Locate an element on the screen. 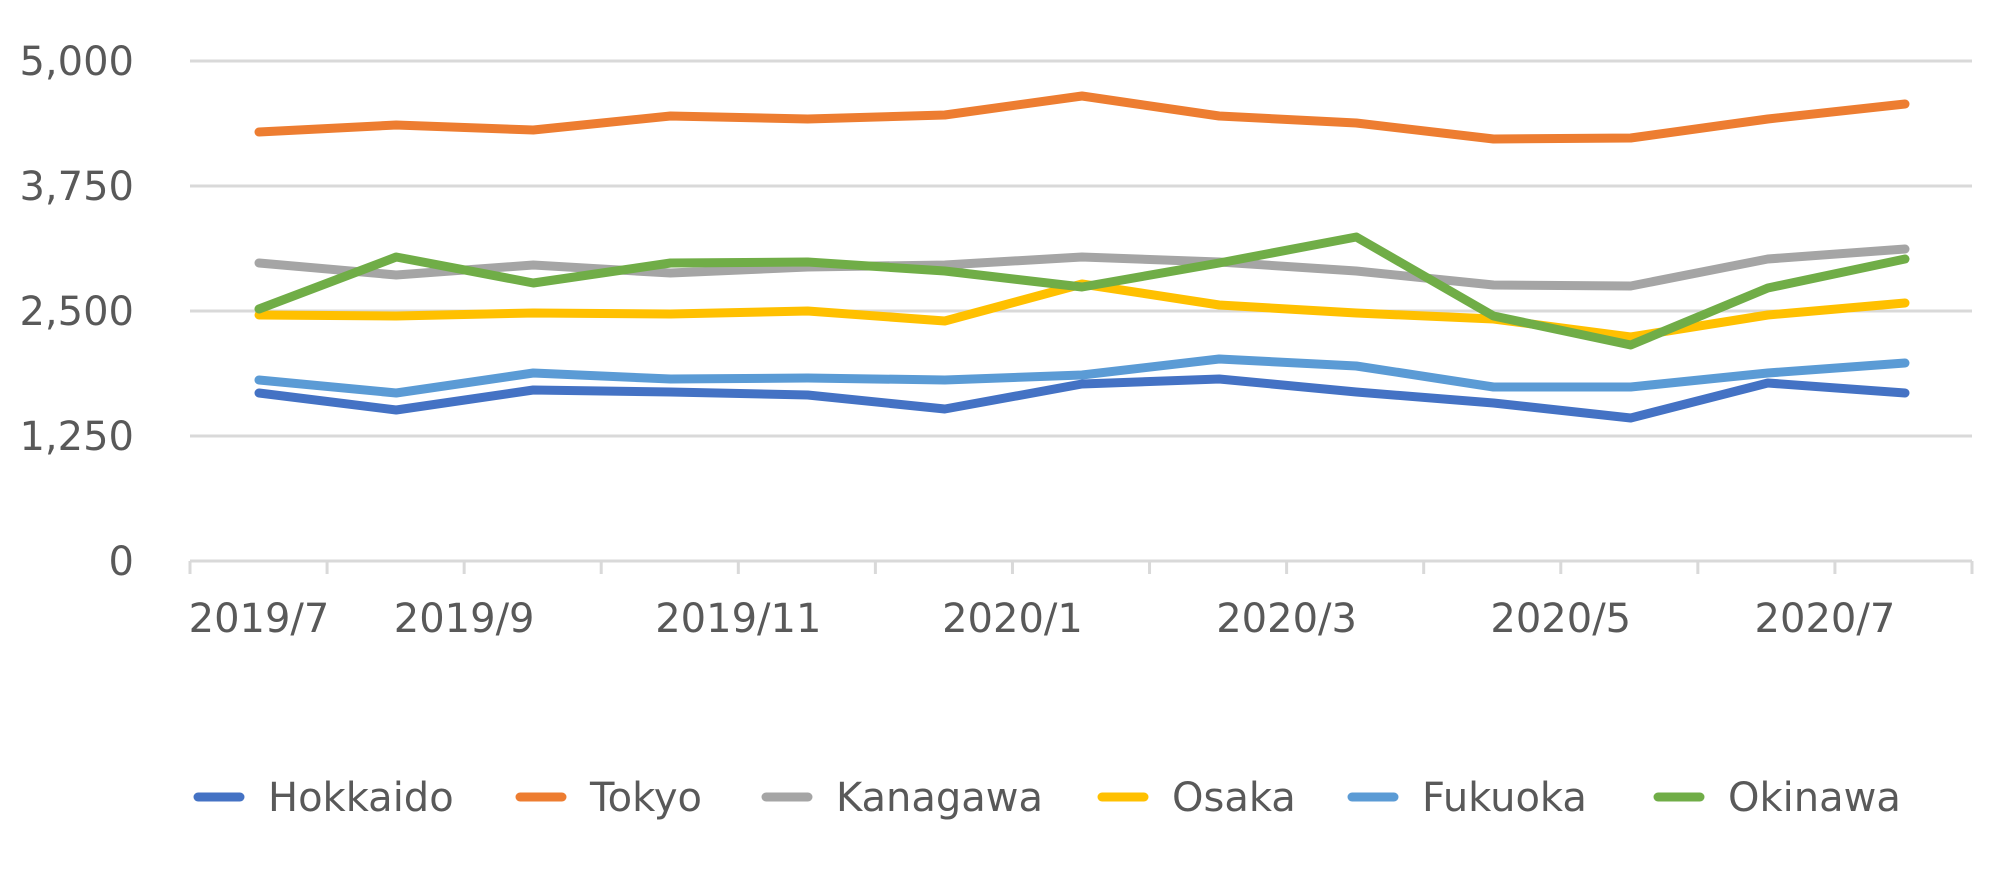 The width and height of the screenshot is (1992, 882). legend-label: Okinawa is located at coordinates (1814, 798).